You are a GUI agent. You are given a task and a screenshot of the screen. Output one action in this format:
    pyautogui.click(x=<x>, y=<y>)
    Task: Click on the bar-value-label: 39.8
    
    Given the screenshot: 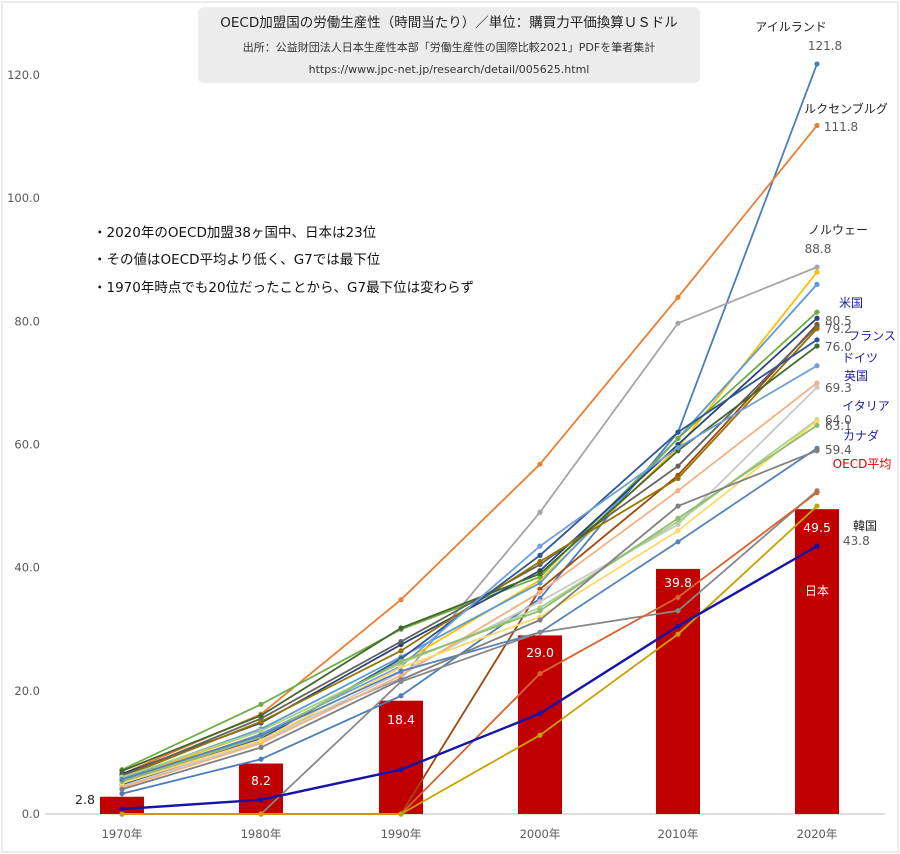 What is the action you would take?
    pyautogui.click(x=678, y=582)
    